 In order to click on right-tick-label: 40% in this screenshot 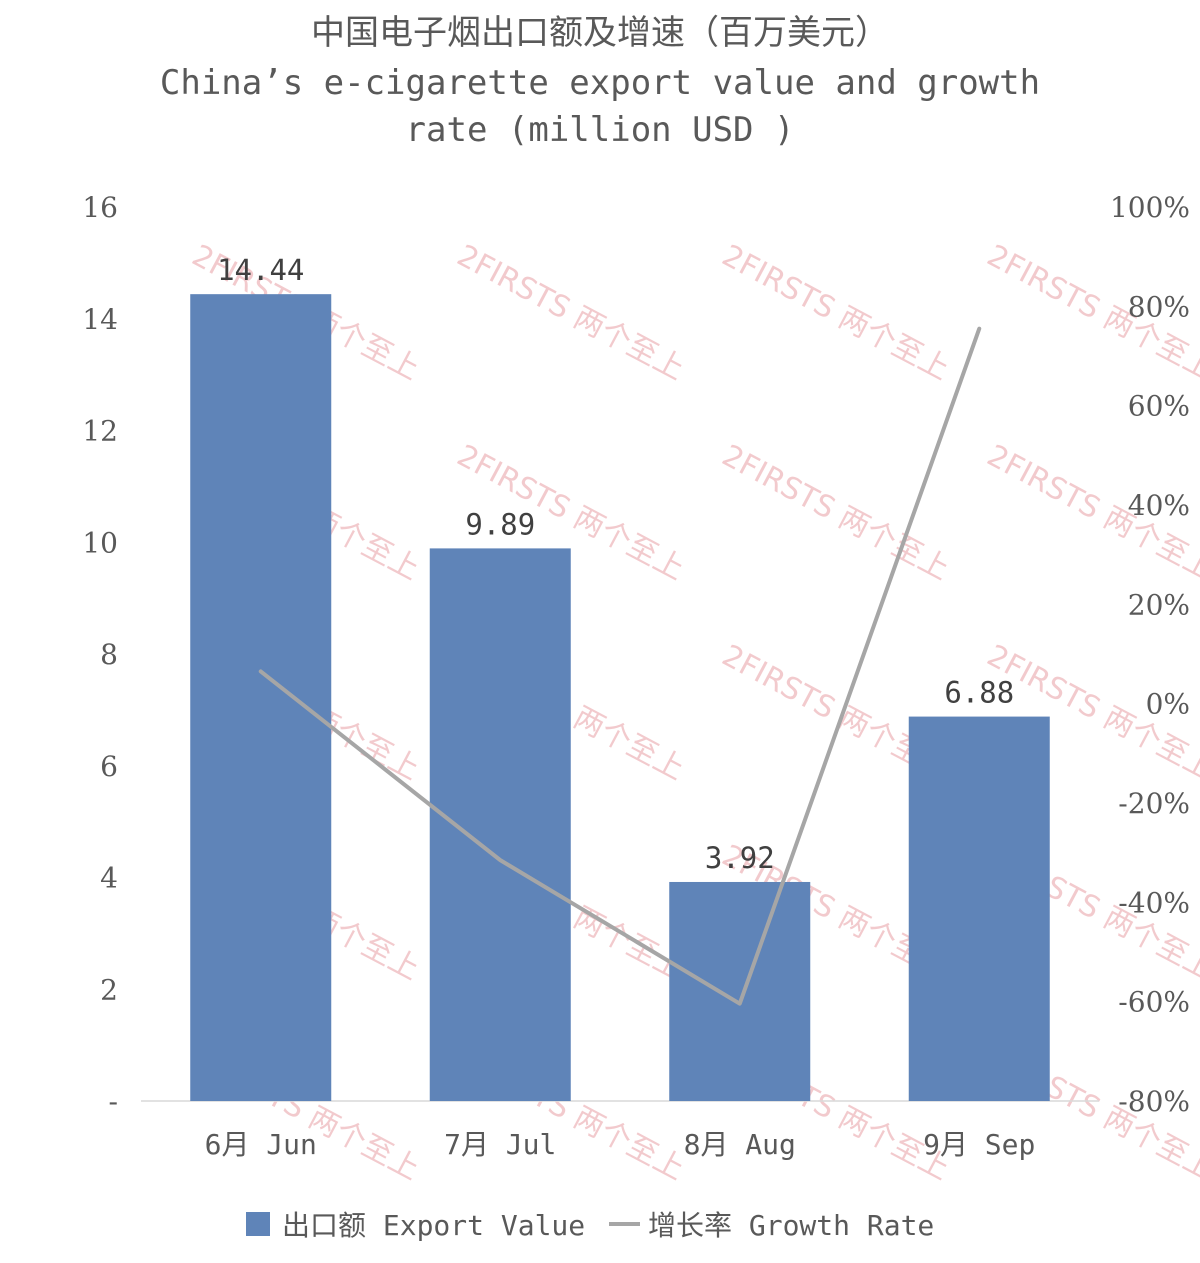, I will do `click(1159, 505)`.